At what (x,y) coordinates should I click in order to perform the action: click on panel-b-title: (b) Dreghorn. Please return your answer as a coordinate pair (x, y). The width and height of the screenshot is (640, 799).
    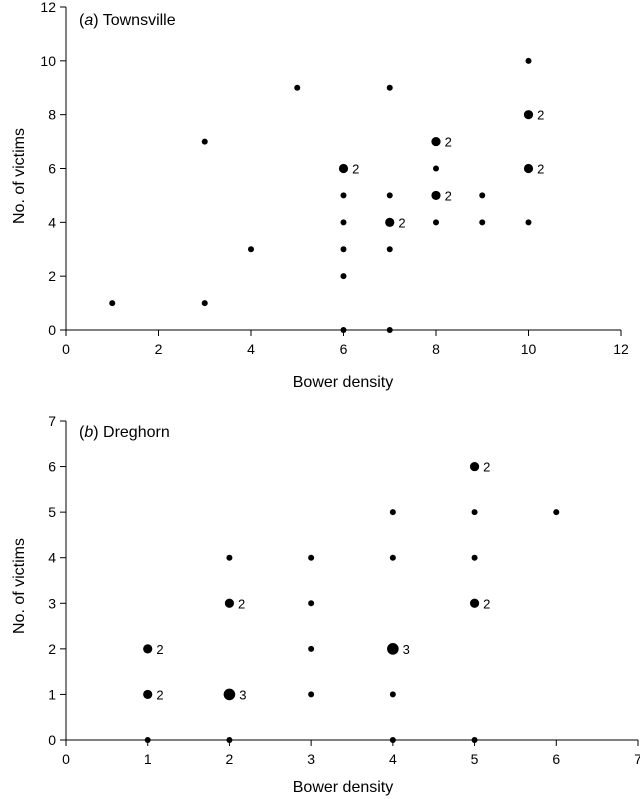
    Looking at the image, I should click on (124, 432).